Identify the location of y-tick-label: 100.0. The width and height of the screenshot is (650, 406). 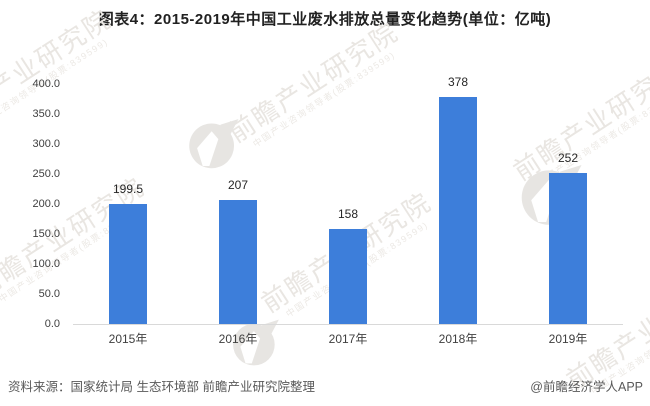
(46, 264).